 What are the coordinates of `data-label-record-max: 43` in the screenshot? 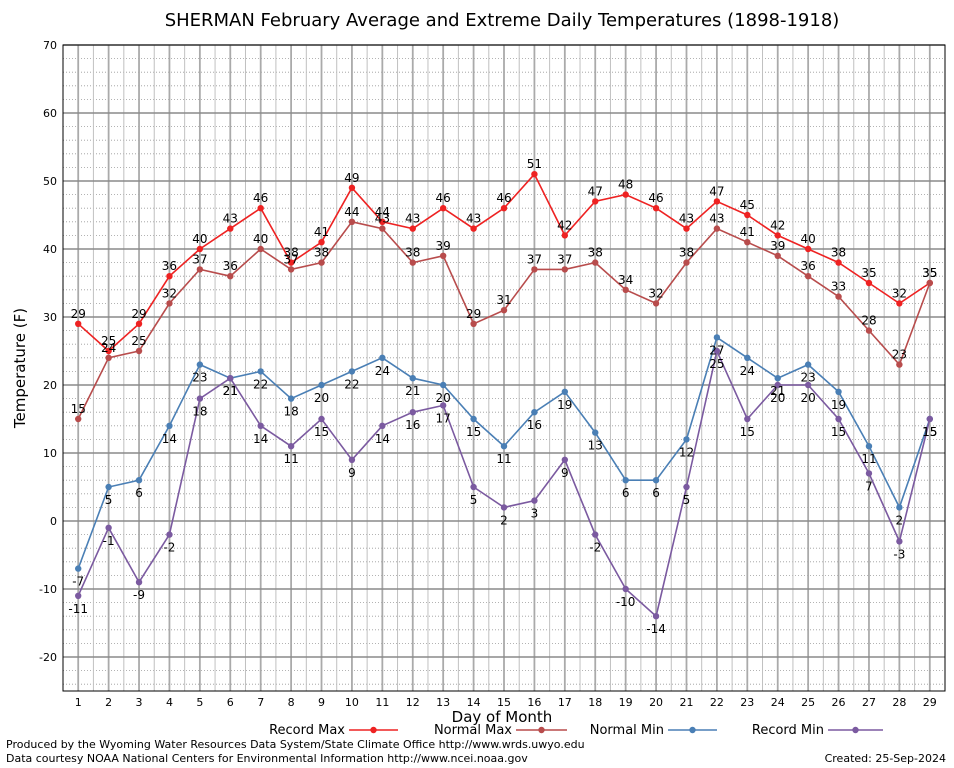 It's located at (473, 219).